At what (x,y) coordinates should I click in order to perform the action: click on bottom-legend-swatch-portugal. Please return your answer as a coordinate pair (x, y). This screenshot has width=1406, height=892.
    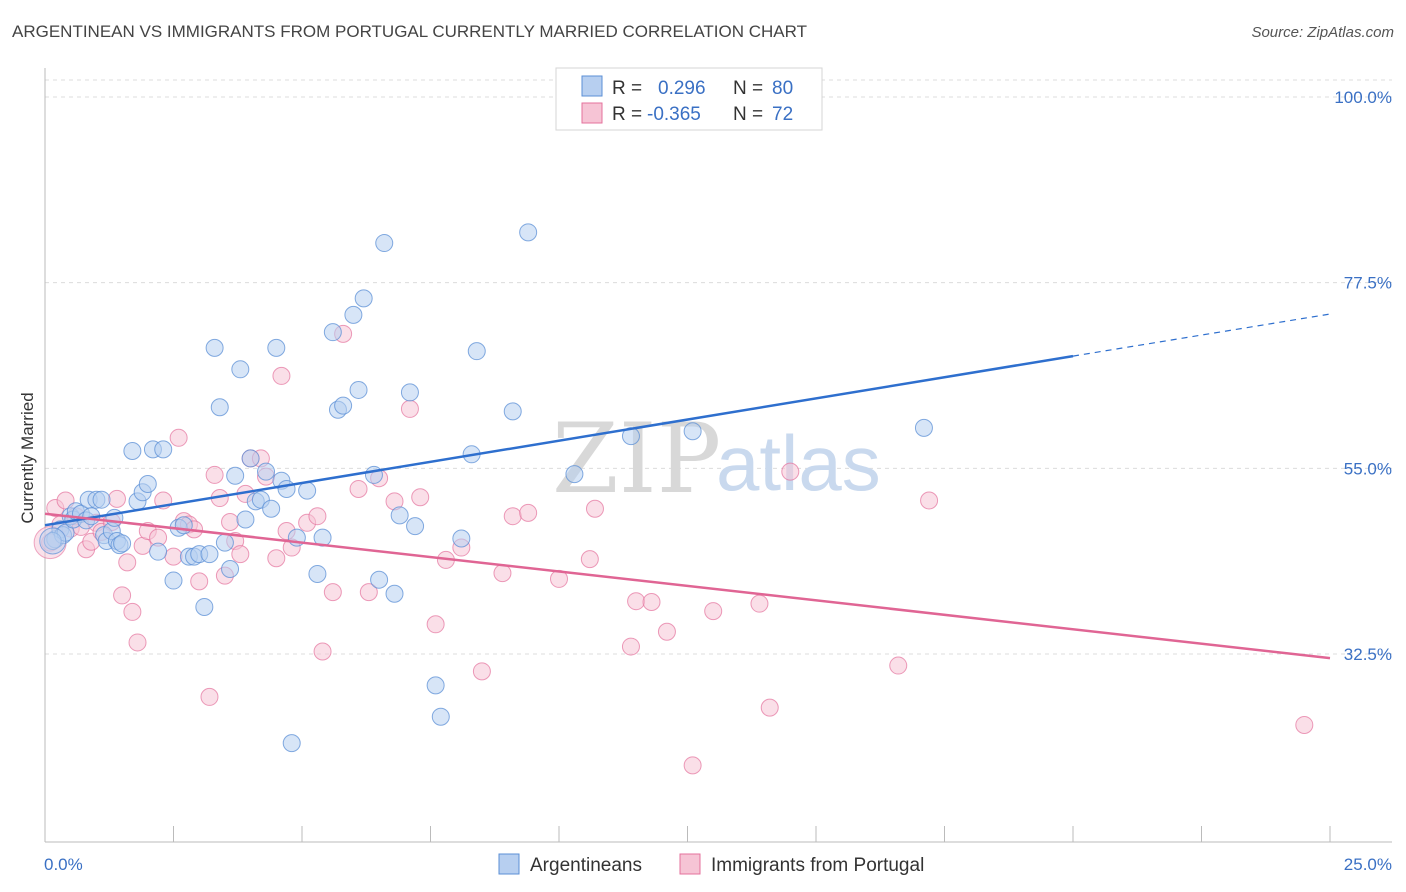
    Looking at the image, I should click on (690, 864).